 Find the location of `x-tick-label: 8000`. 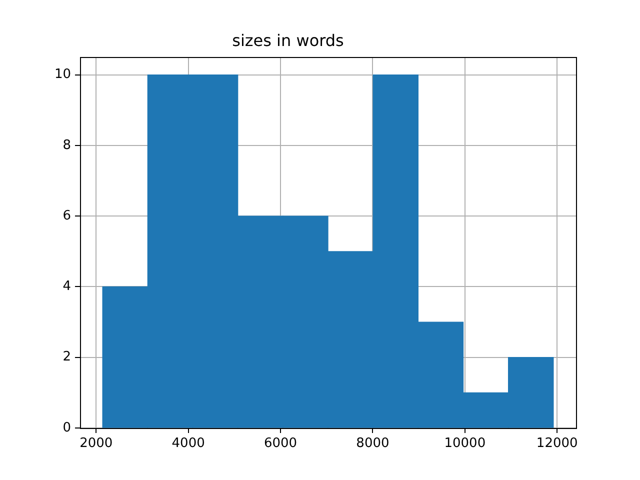

x-tick-label: 8000 is located at coordinates (373, 444).